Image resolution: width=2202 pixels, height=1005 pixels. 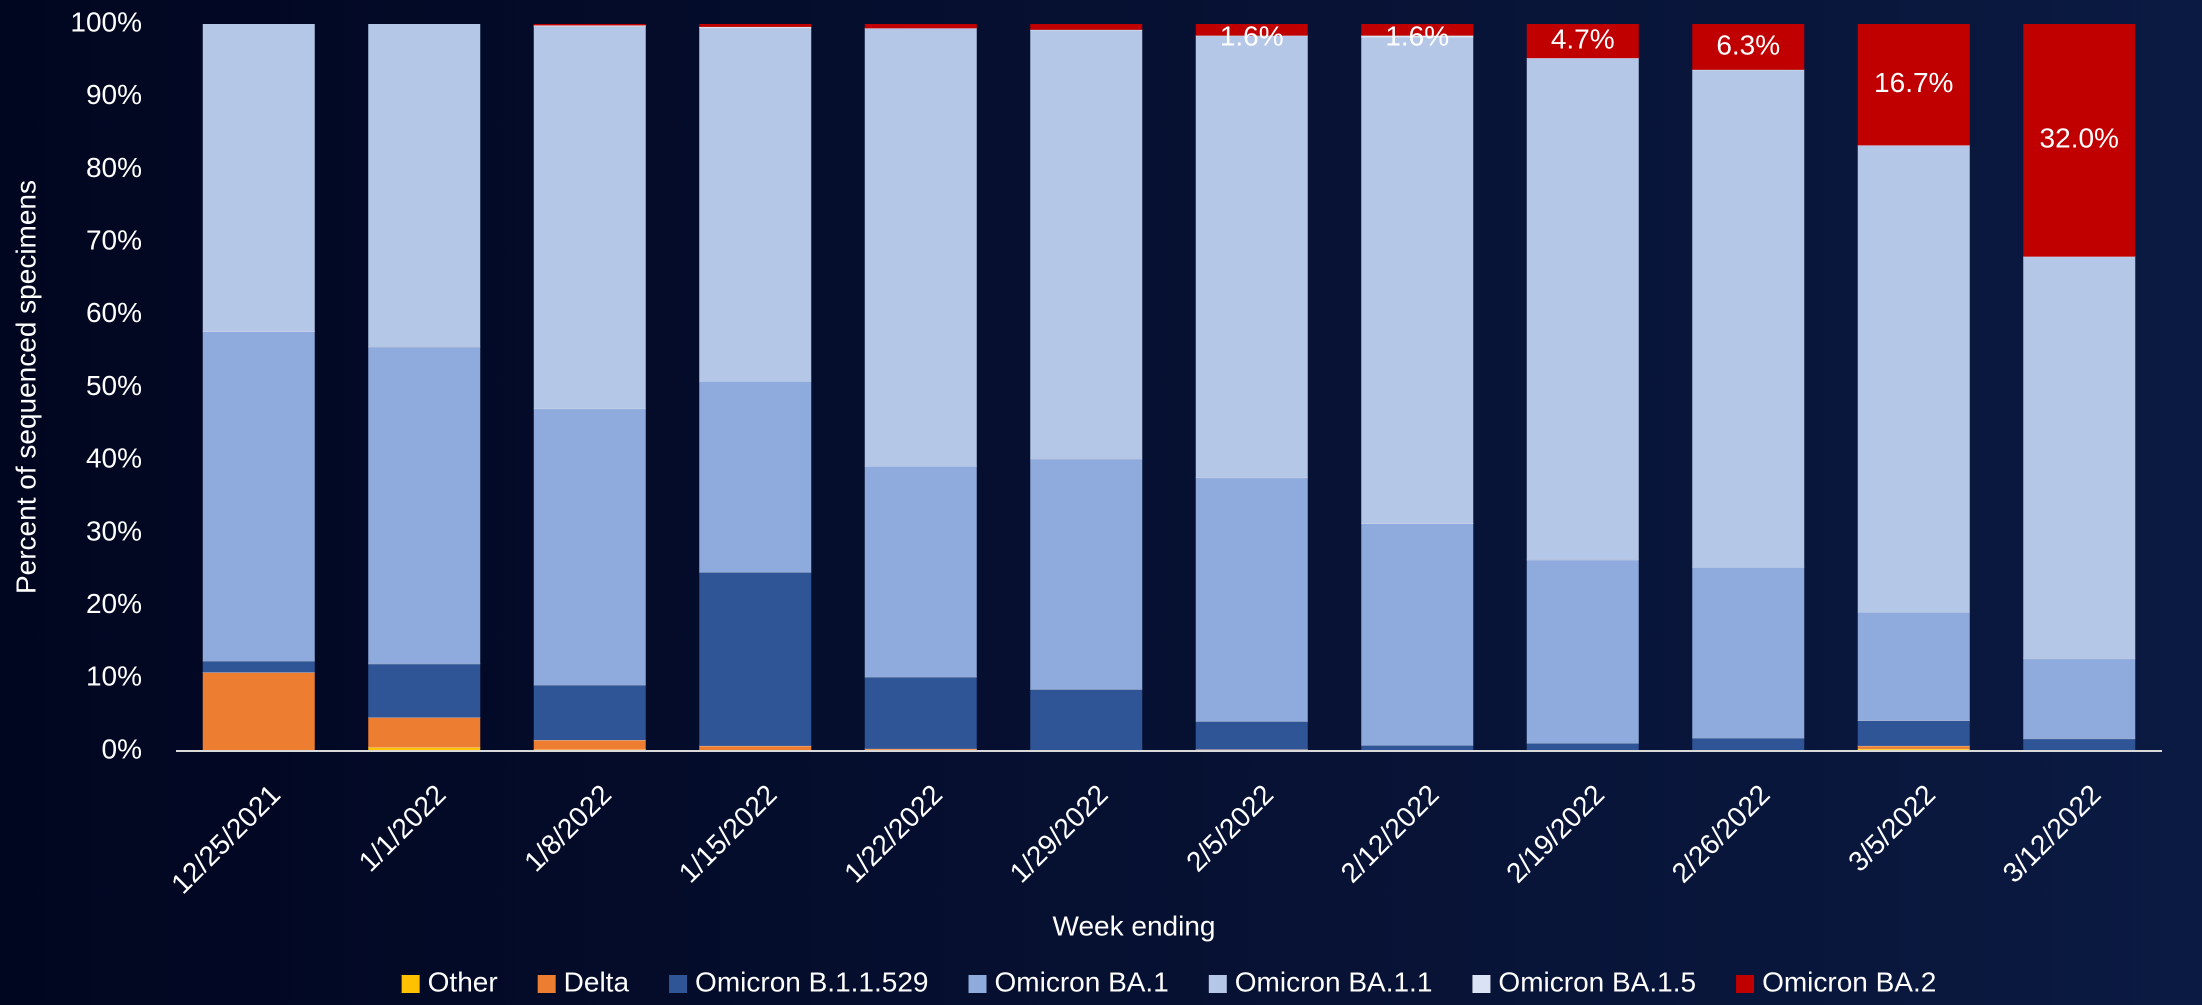 What do you see at coordinates (1849, 981) in the screenshot?
I see `legend-label: Omicron BA.2` at bounding box center [1849, 981].